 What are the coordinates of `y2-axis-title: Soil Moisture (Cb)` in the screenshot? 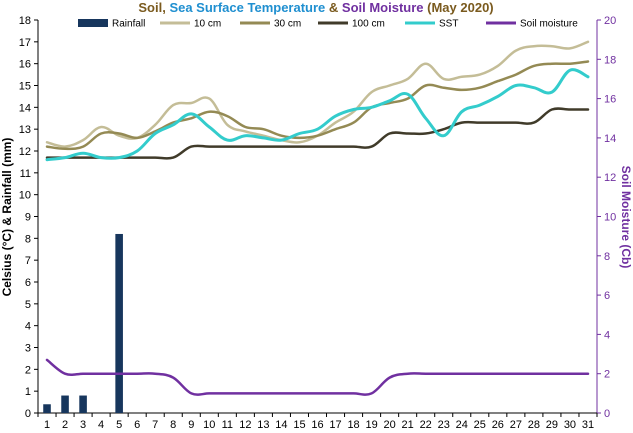 It's located at (626, 217).